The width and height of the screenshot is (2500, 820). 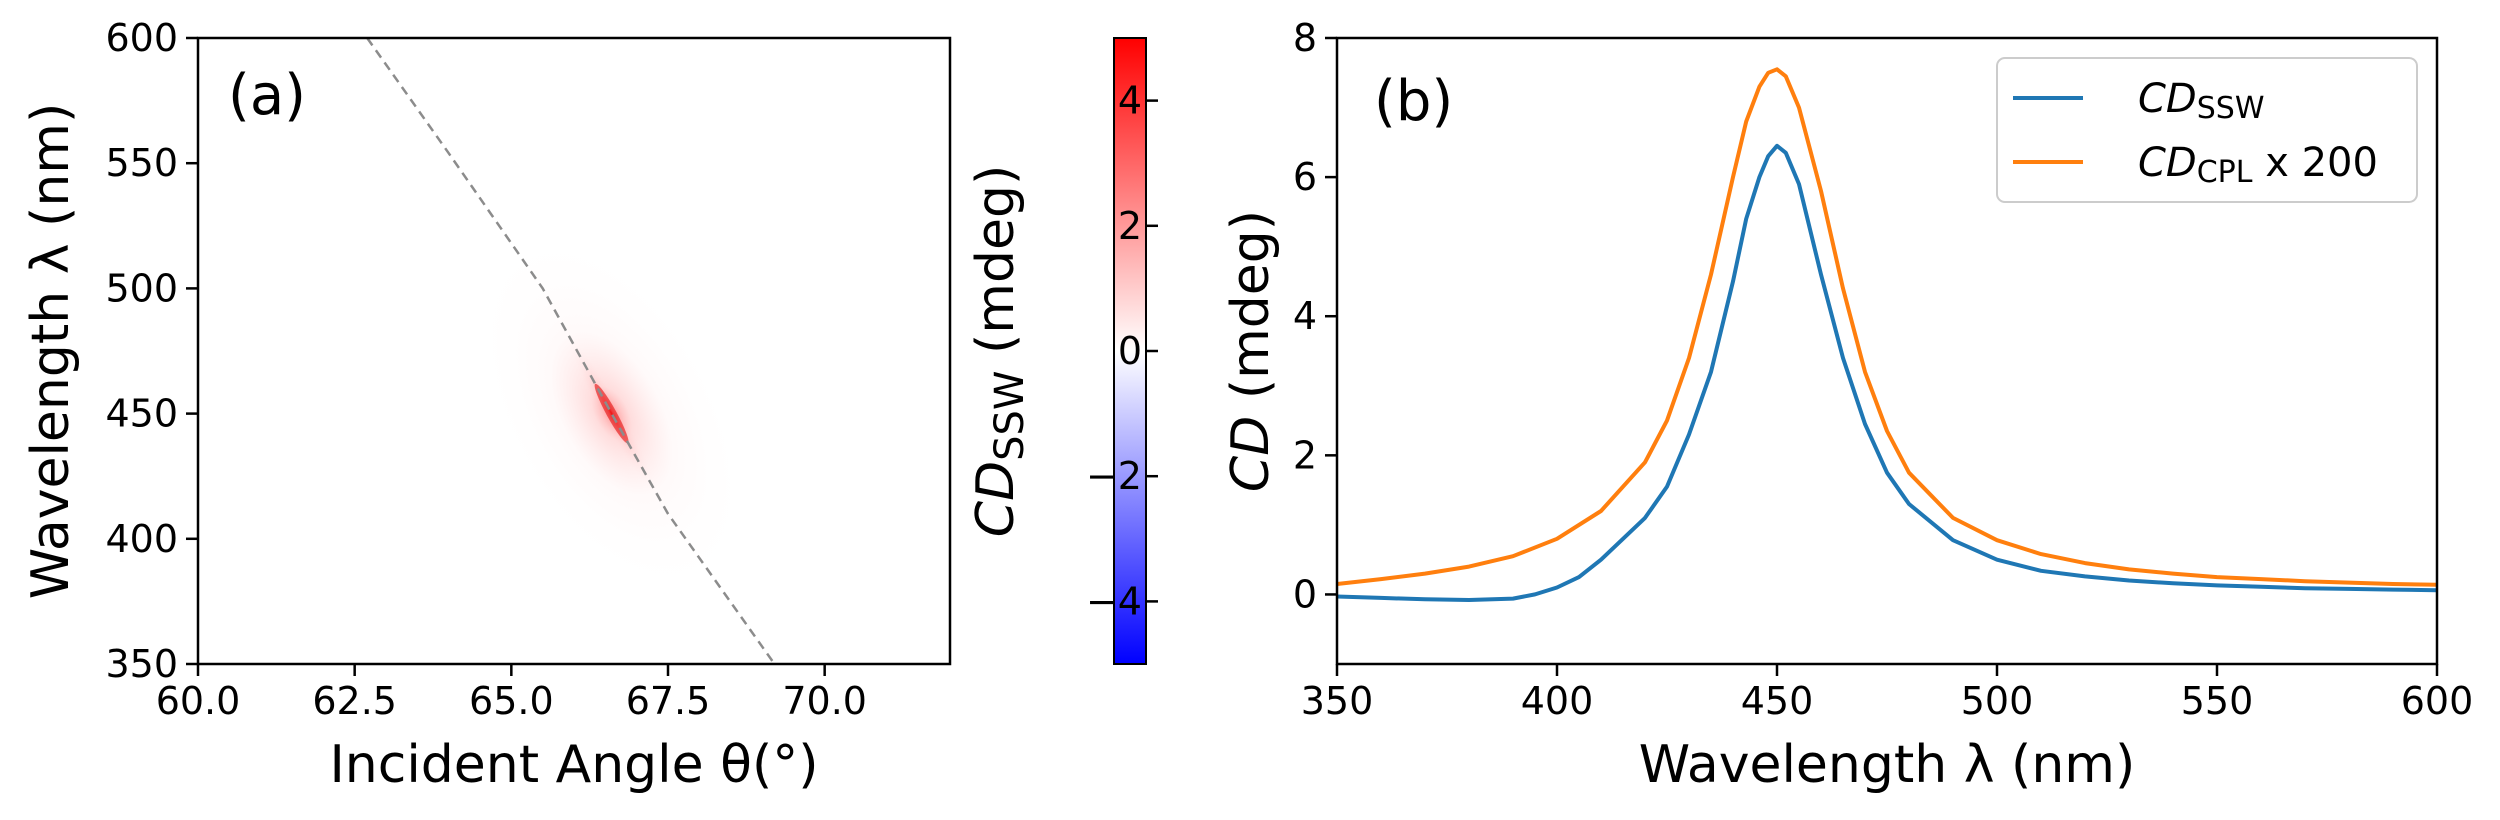 I want to click on colorbar-label: CDSSW (mdeg), so click(x=999, y=351).